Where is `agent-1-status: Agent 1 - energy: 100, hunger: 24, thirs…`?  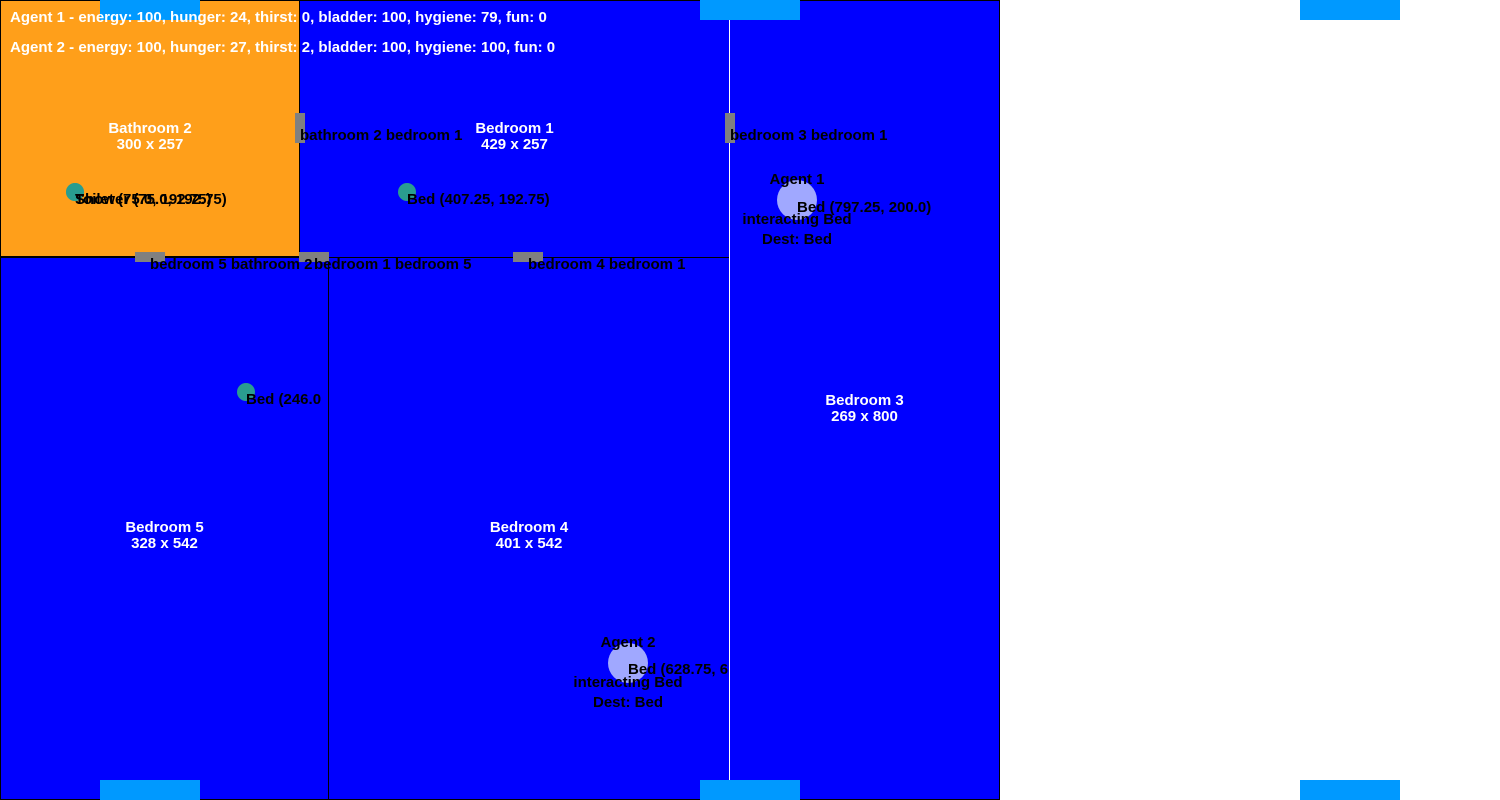
agent-1-status: Agent 1 - energy: 100, hunger: 24, thirs… is located at coordinates (278, 17).